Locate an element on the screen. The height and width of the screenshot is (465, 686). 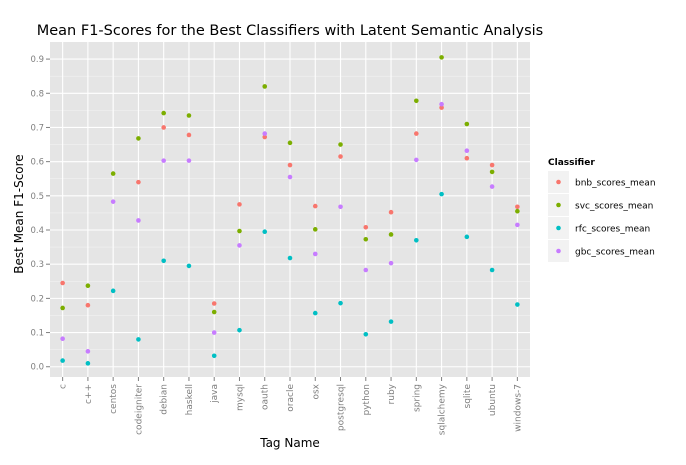
x-tick-label: spring is located at coordinates (417, 398).